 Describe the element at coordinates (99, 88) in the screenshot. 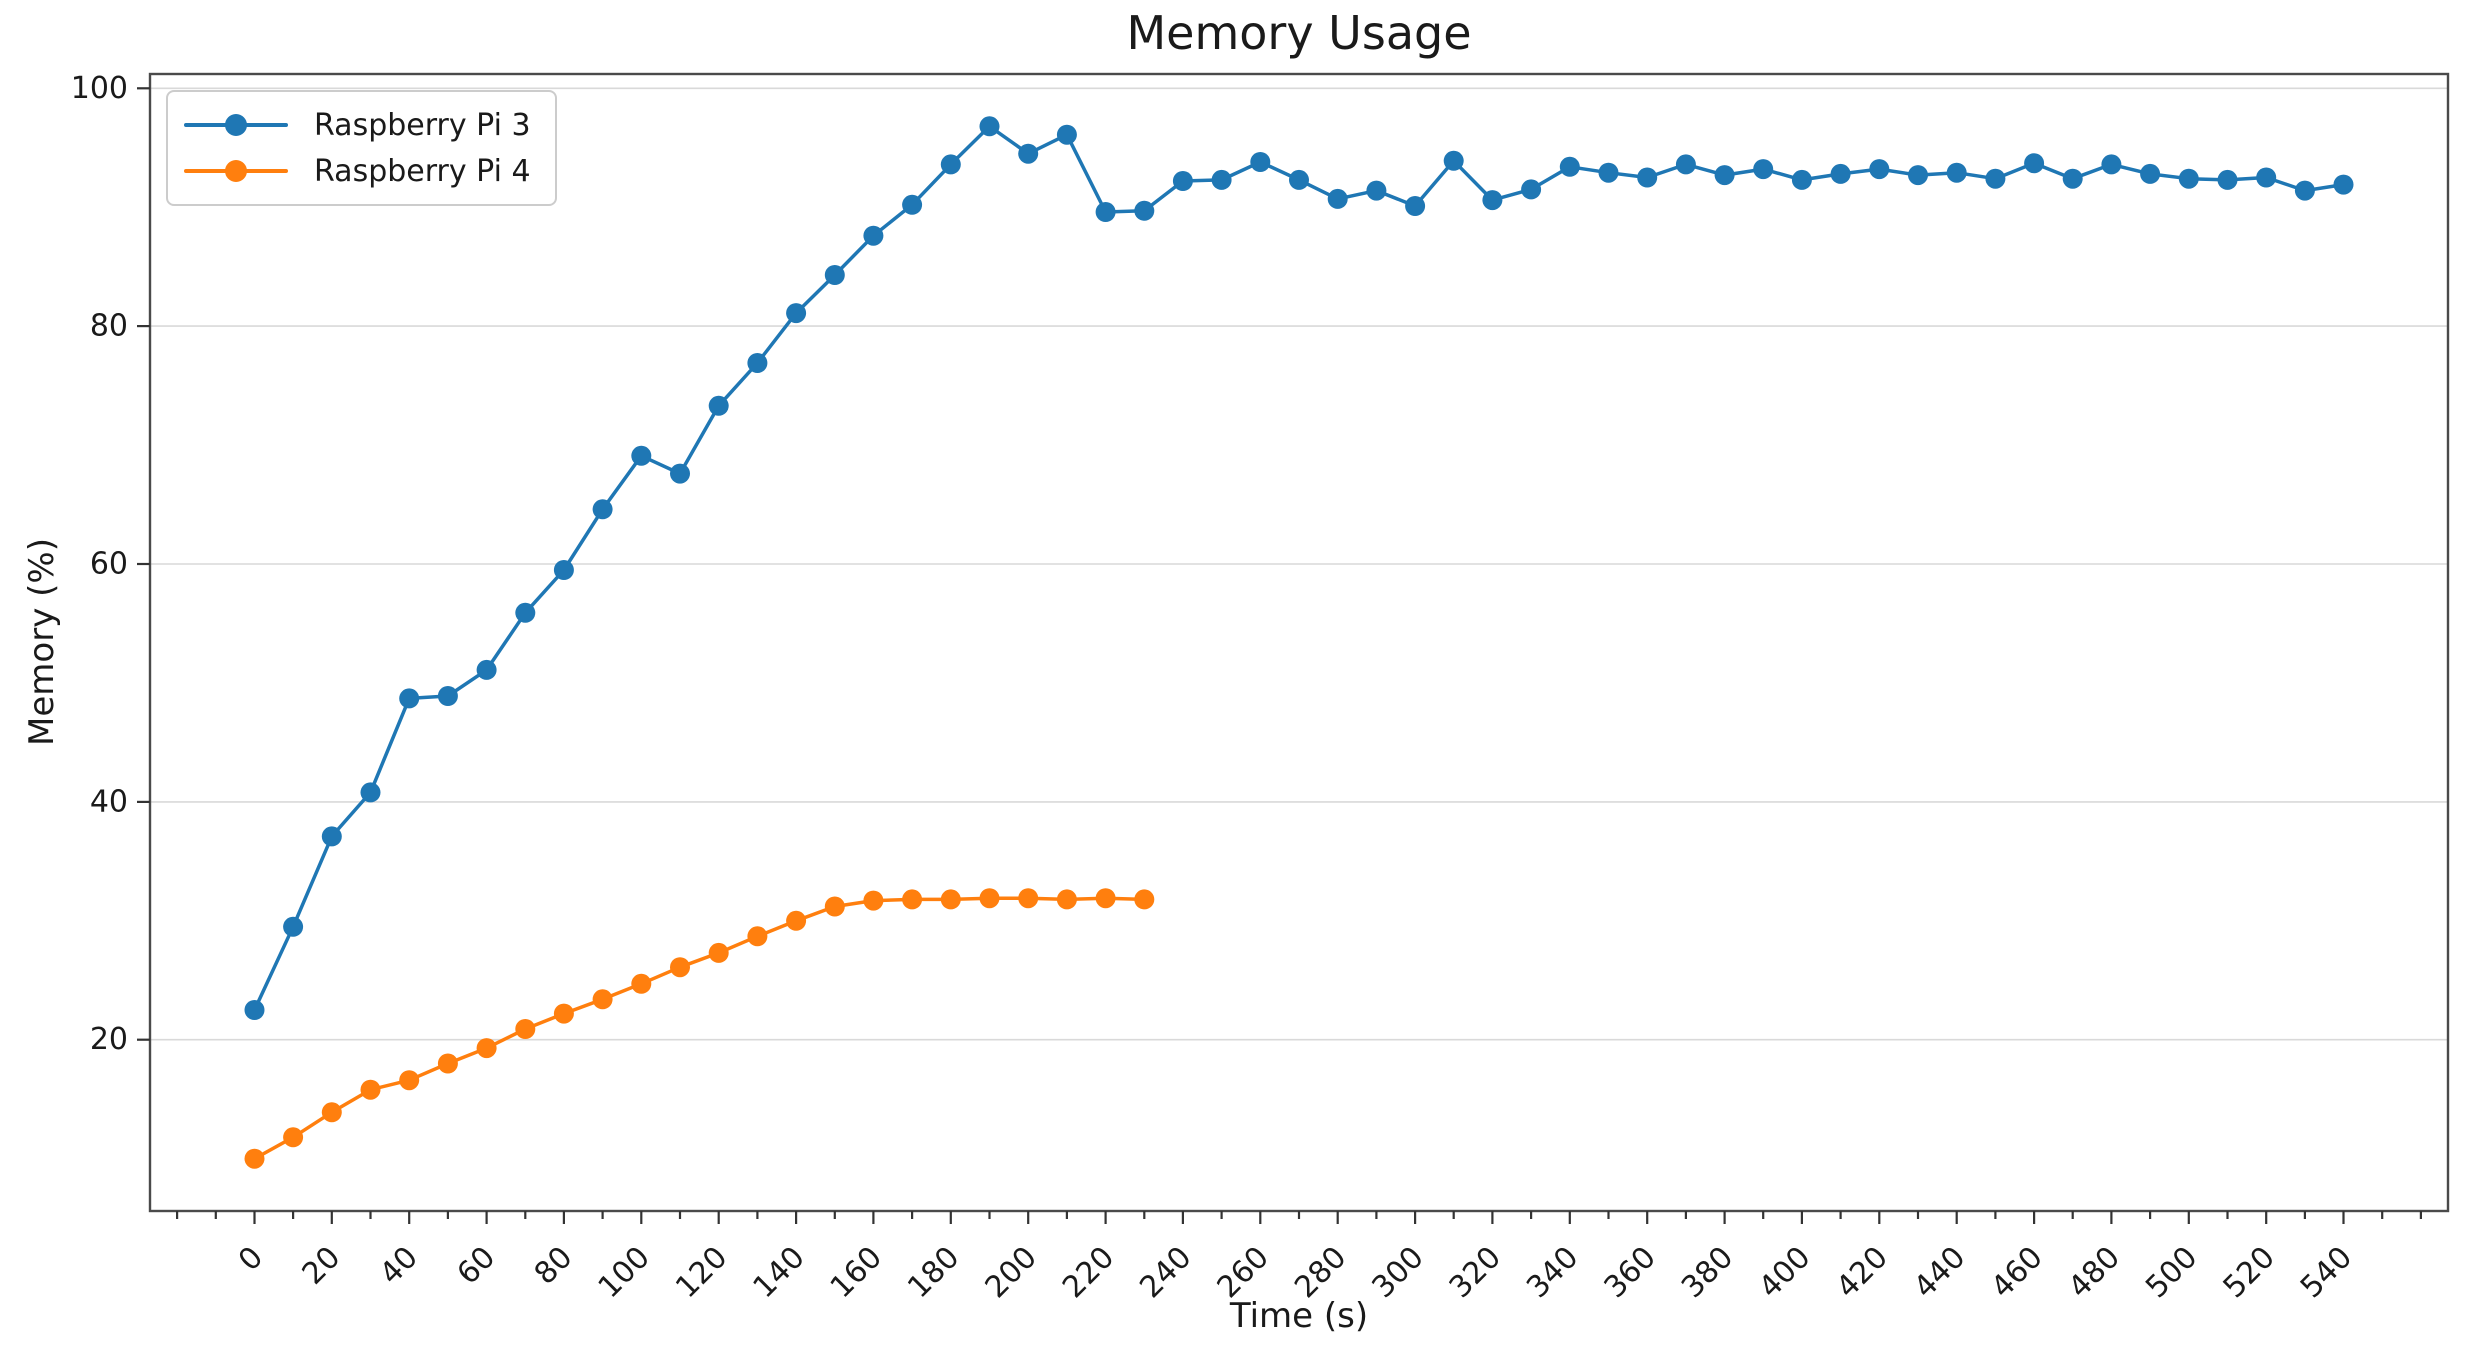

I see `svg-text: 100` at that location.